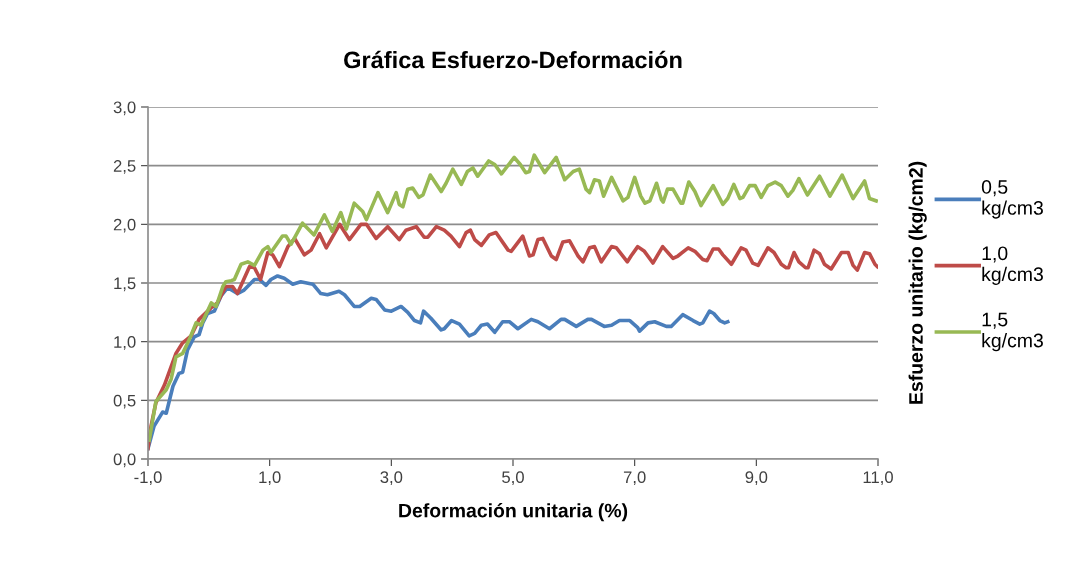 The width and height of the screenshot is (1089, 583). Describe the element at coordinates (634, 478) in the screenshot. I see `x-tick-label: 7,0` at that location.